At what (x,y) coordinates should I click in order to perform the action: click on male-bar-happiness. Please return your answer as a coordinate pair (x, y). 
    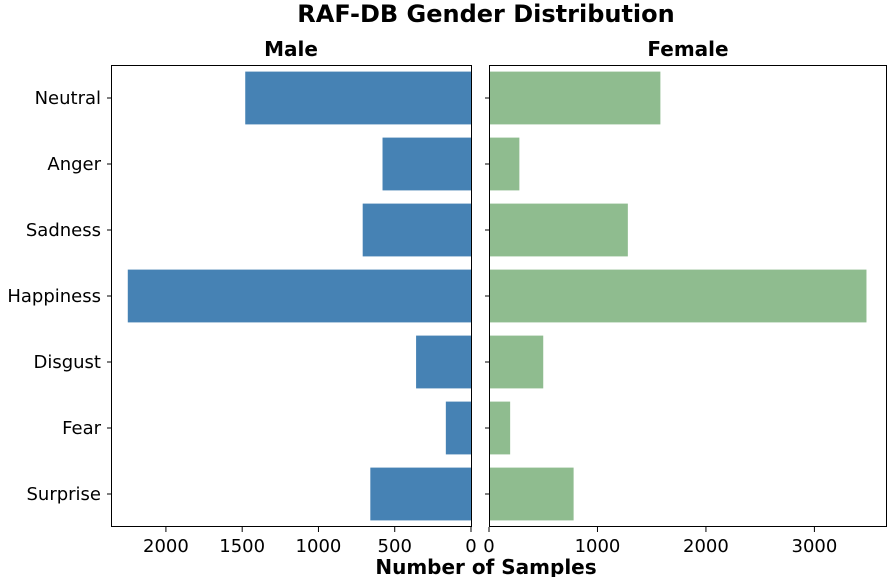
    Looking at the image, I should click on (299, 296).